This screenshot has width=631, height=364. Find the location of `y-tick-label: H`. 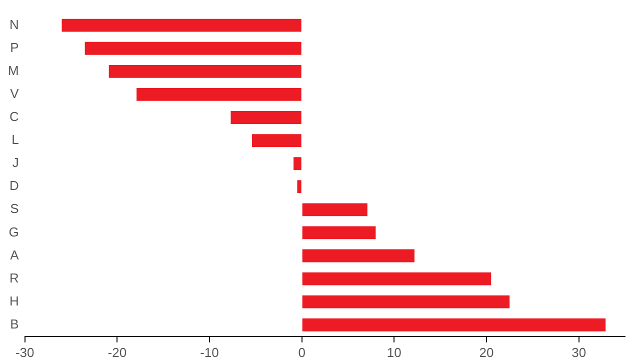

y-tick-label: H is located at coordinates (14, 300).